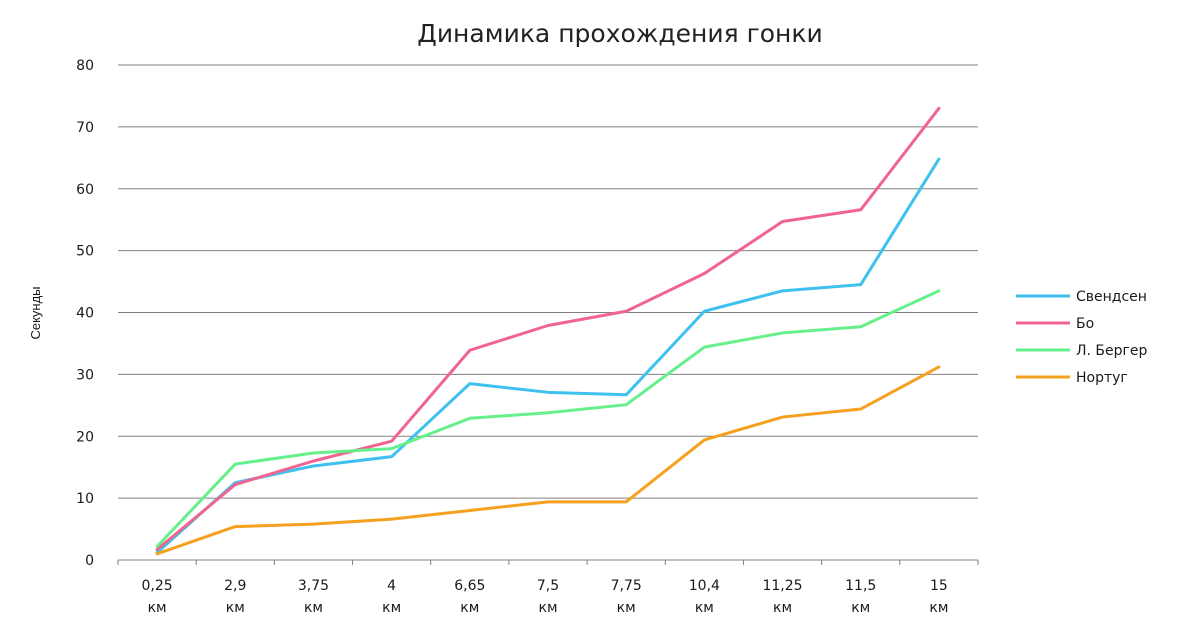  Describe the element at coordinates (85, 499) in the screenshot. I see `y-tick-label: 10` at that location.